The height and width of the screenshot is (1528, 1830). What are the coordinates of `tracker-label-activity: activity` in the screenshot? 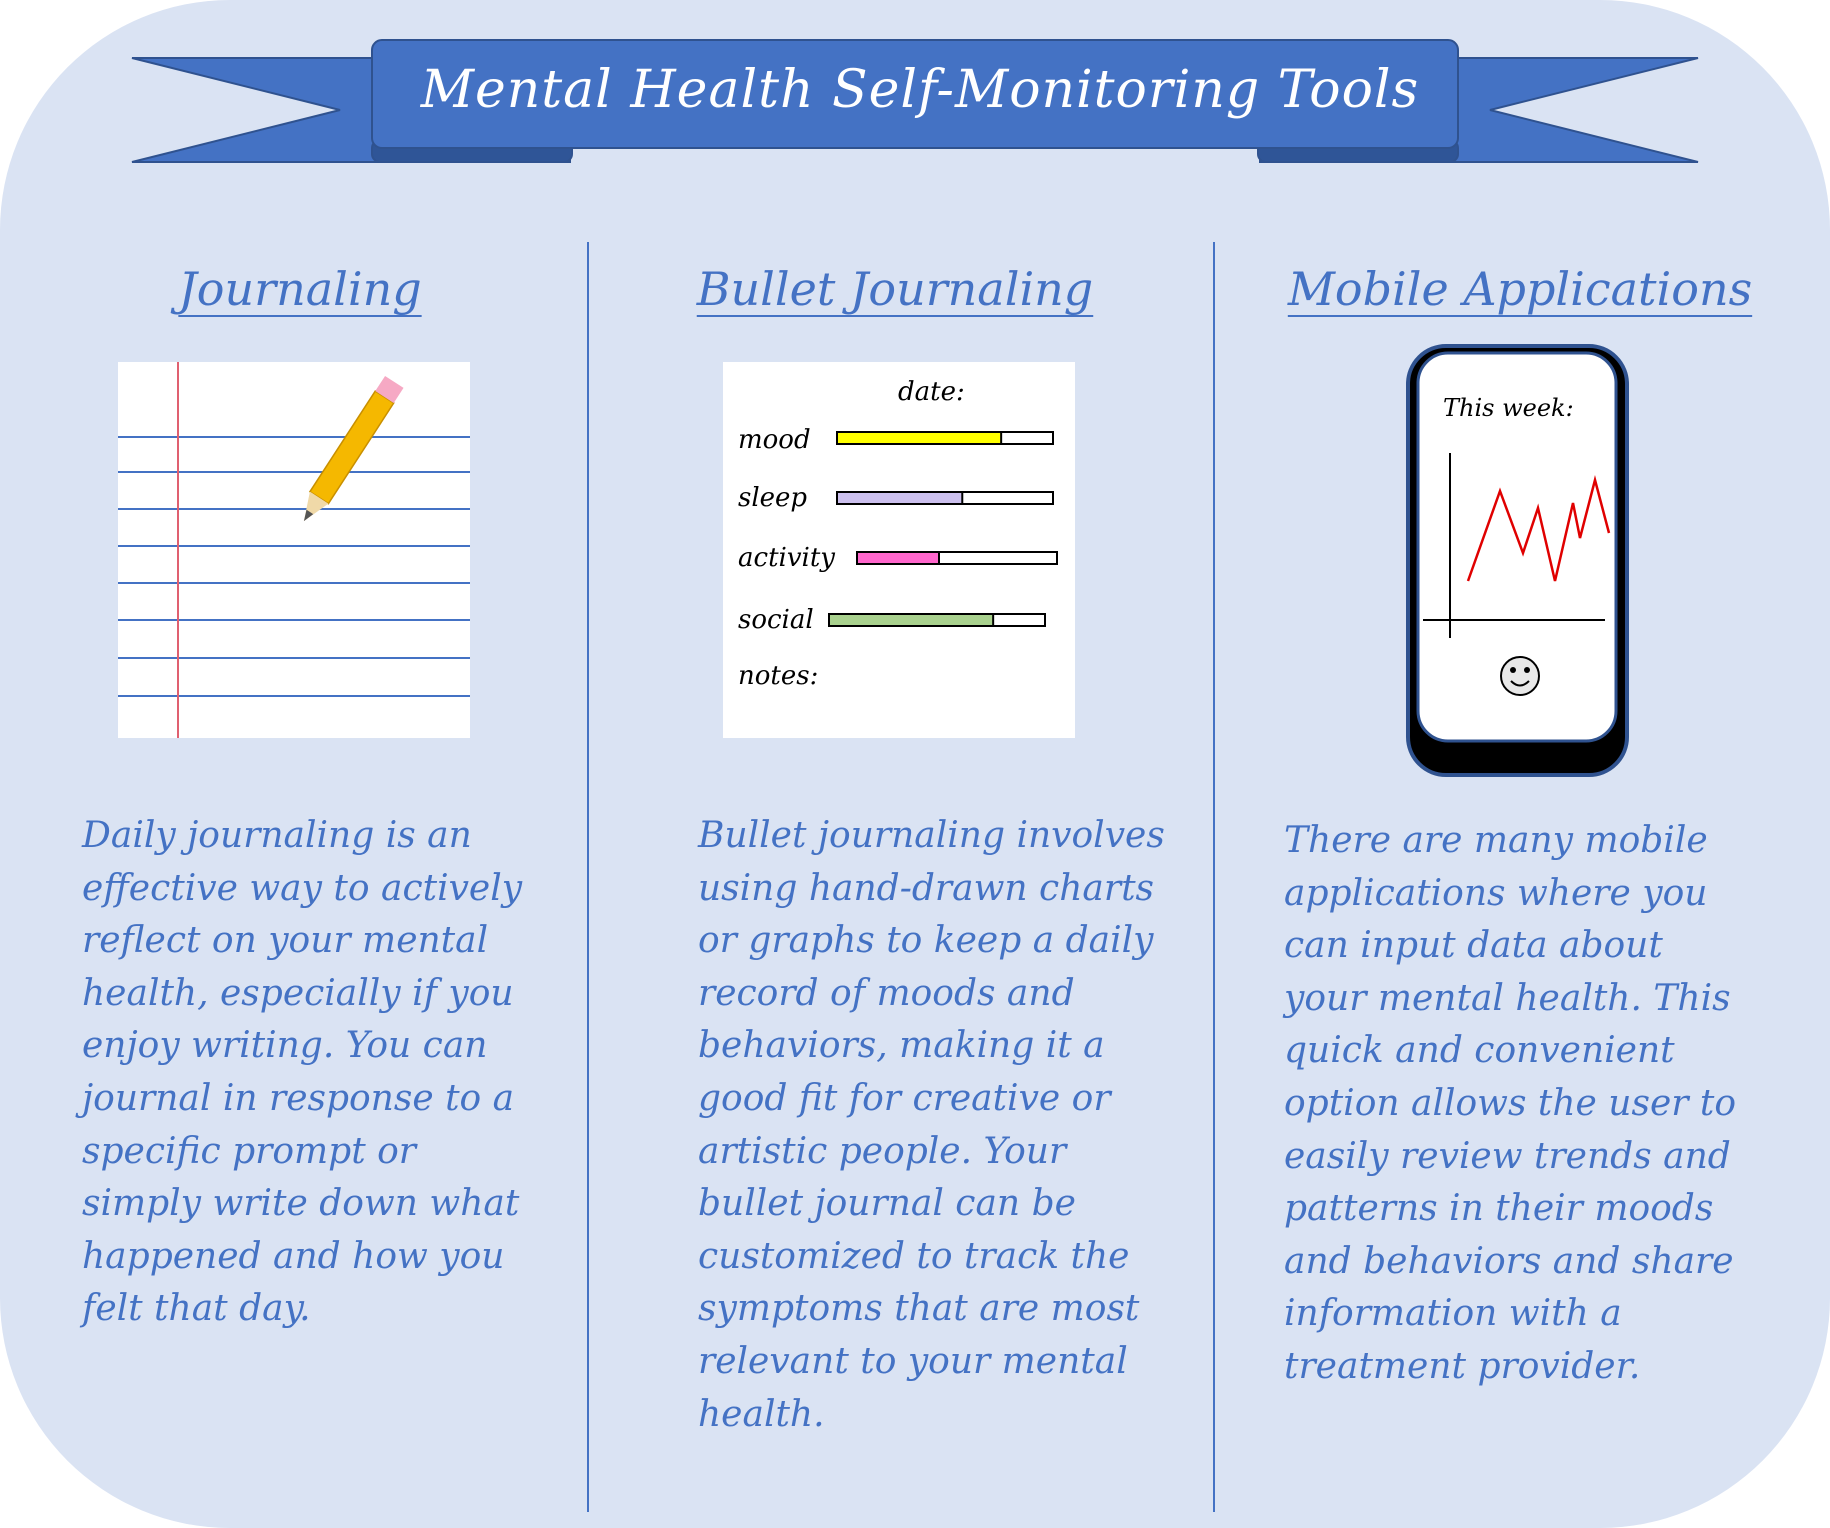 It's located at (786, 558).